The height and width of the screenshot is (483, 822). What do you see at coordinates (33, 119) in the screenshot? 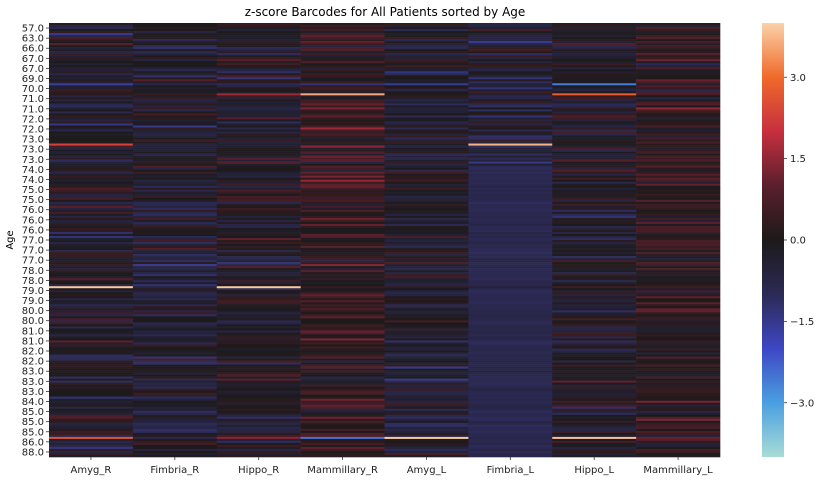
I see `y-tick-label: 72.0` at bounding box center [33, 119].